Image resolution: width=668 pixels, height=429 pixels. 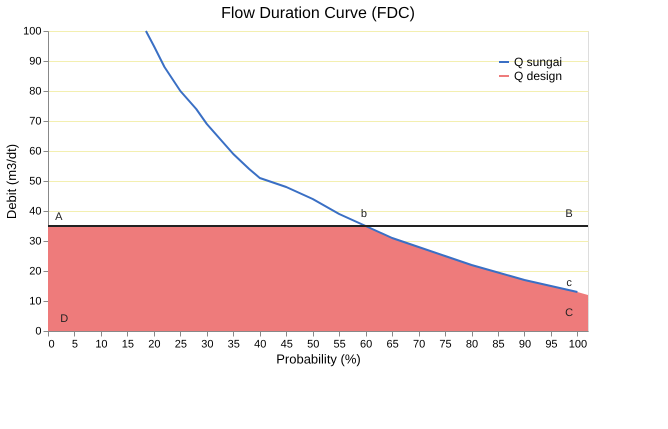 What do you see at coordinates (472, 344) in the screenshot?
I see `x-tick-label: 80` at bounding box center [472, 344].